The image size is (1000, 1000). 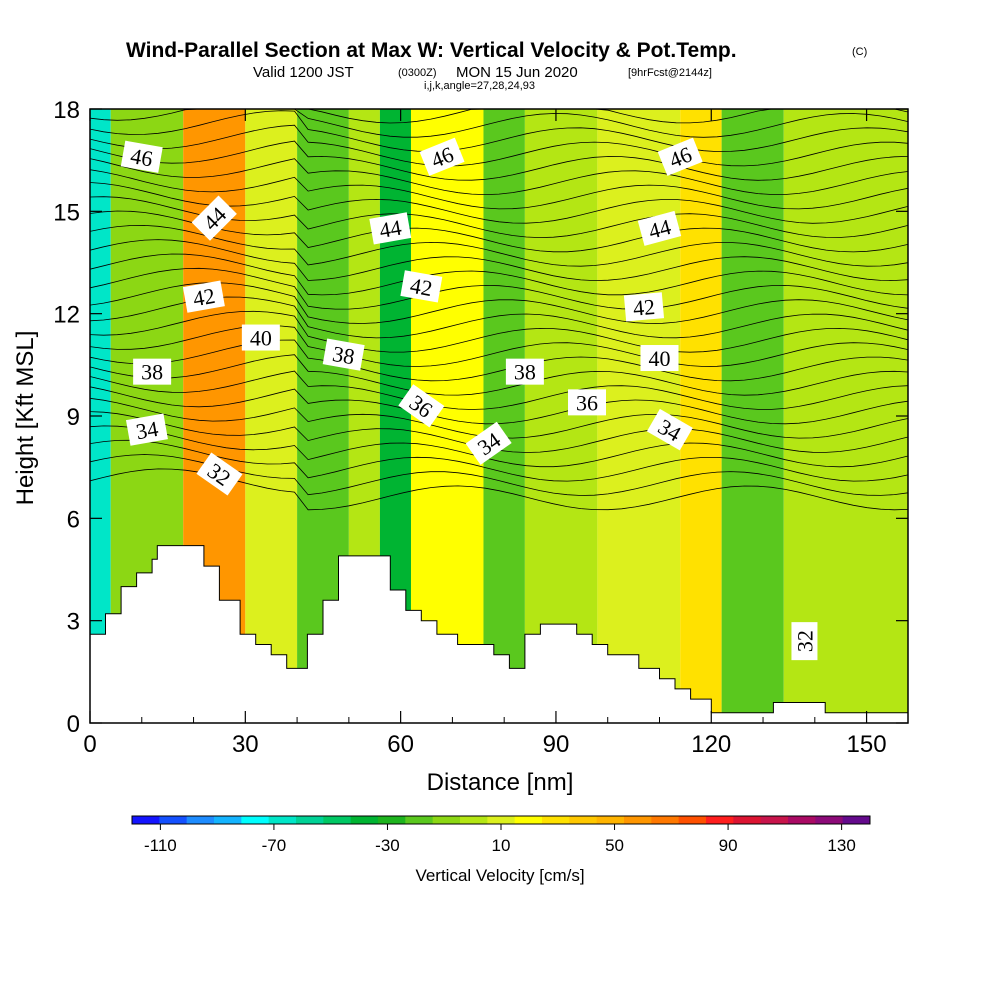 I want to click on svg-text: 34, so click(x=147, y=430).